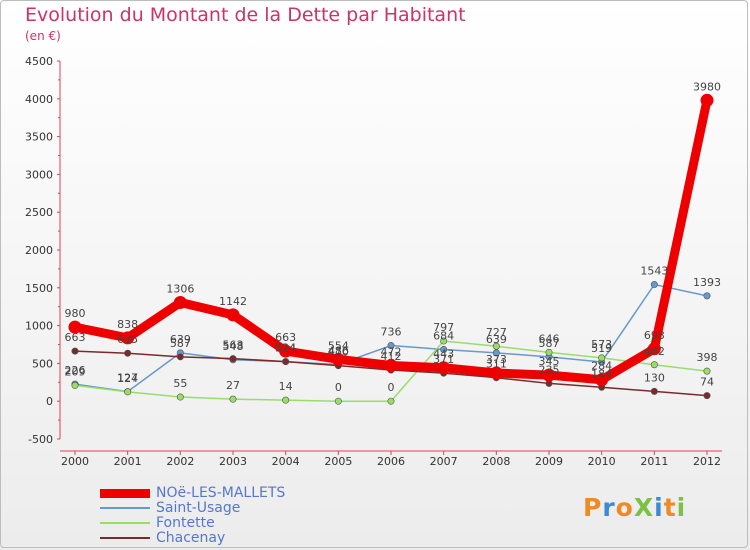 This screenshot has width=750, height=550. Describe the element at coordinates (444, 461) in the screenshot. I see `x-tick-label: 2007` at that location.